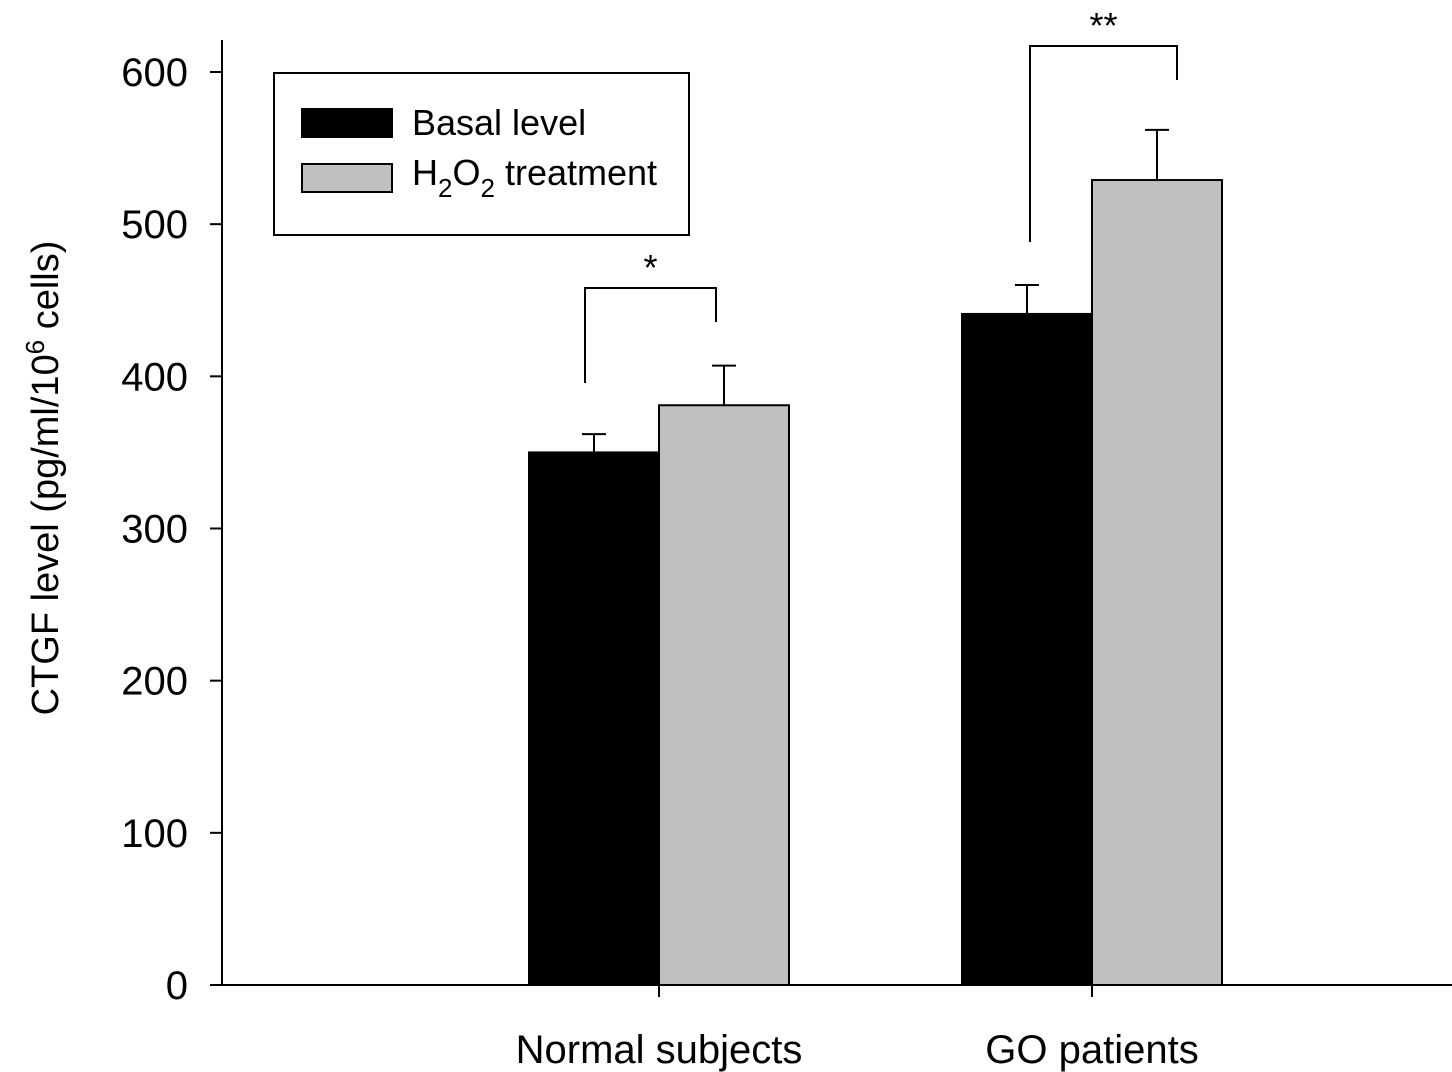 The image size is (1452, 1072). What do you see at coordinates (445, 188) in the screenshot?
I see `legend-h2o2-sub1: 2` at bounding box center [445, 188].